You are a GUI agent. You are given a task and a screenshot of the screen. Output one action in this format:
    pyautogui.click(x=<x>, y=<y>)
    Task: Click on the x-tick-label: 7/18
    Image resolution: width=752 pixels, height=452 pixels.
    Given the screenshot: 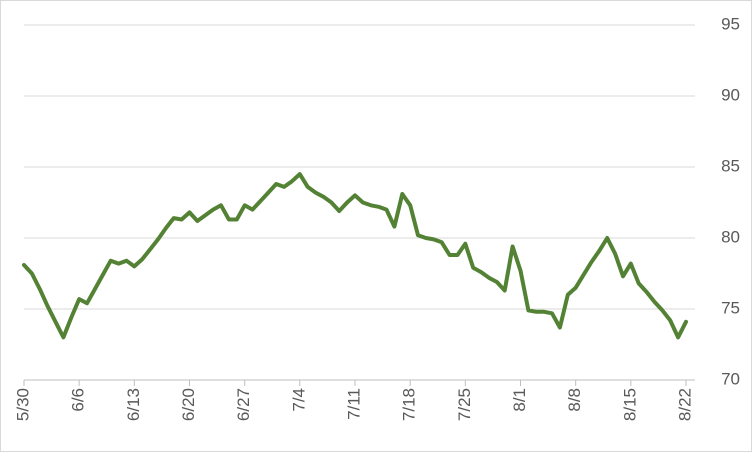 What is the action you would take?
    pyautogui.click(x=409, y=404)
    